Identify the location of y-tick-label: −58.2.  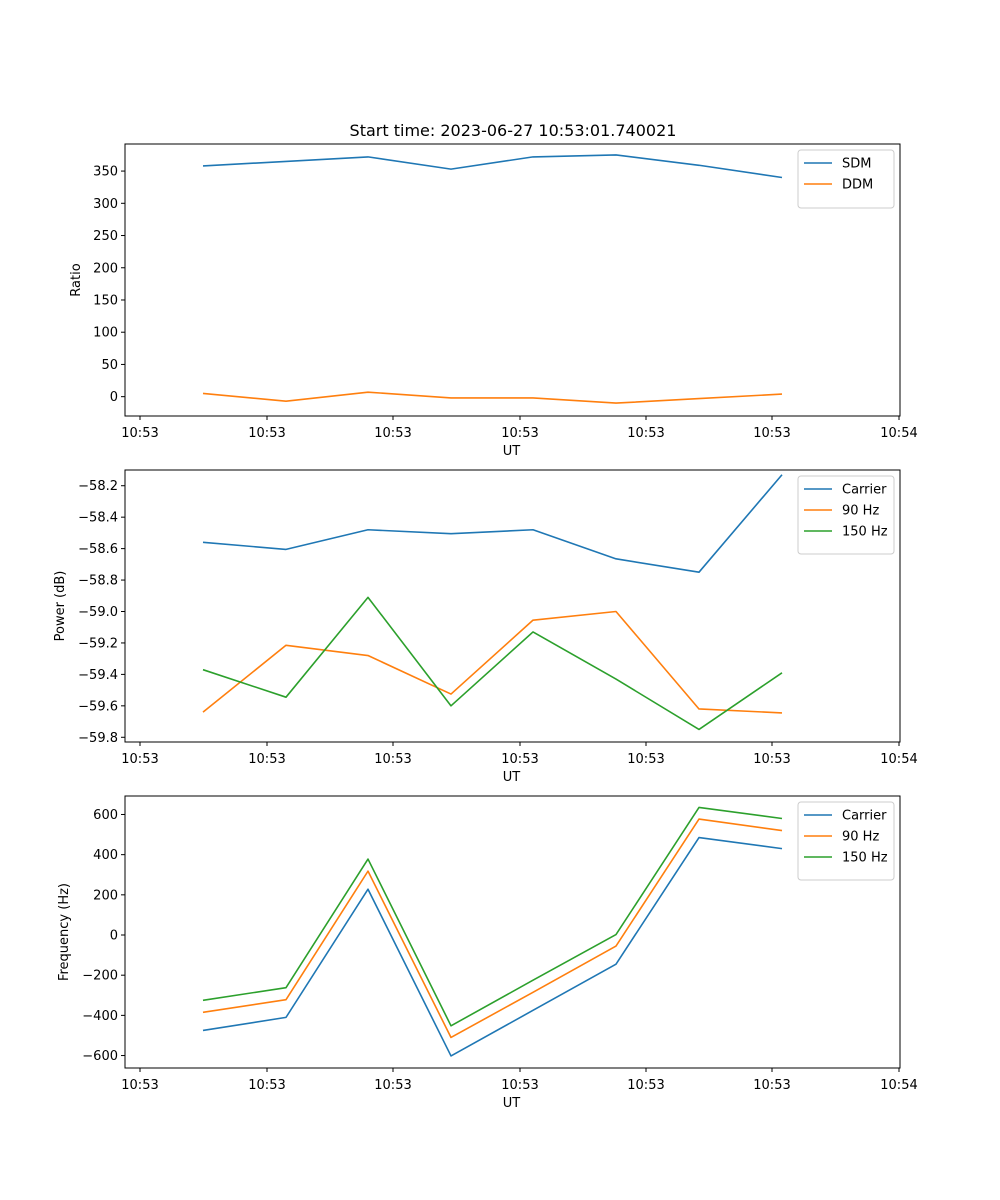
(98, 486).